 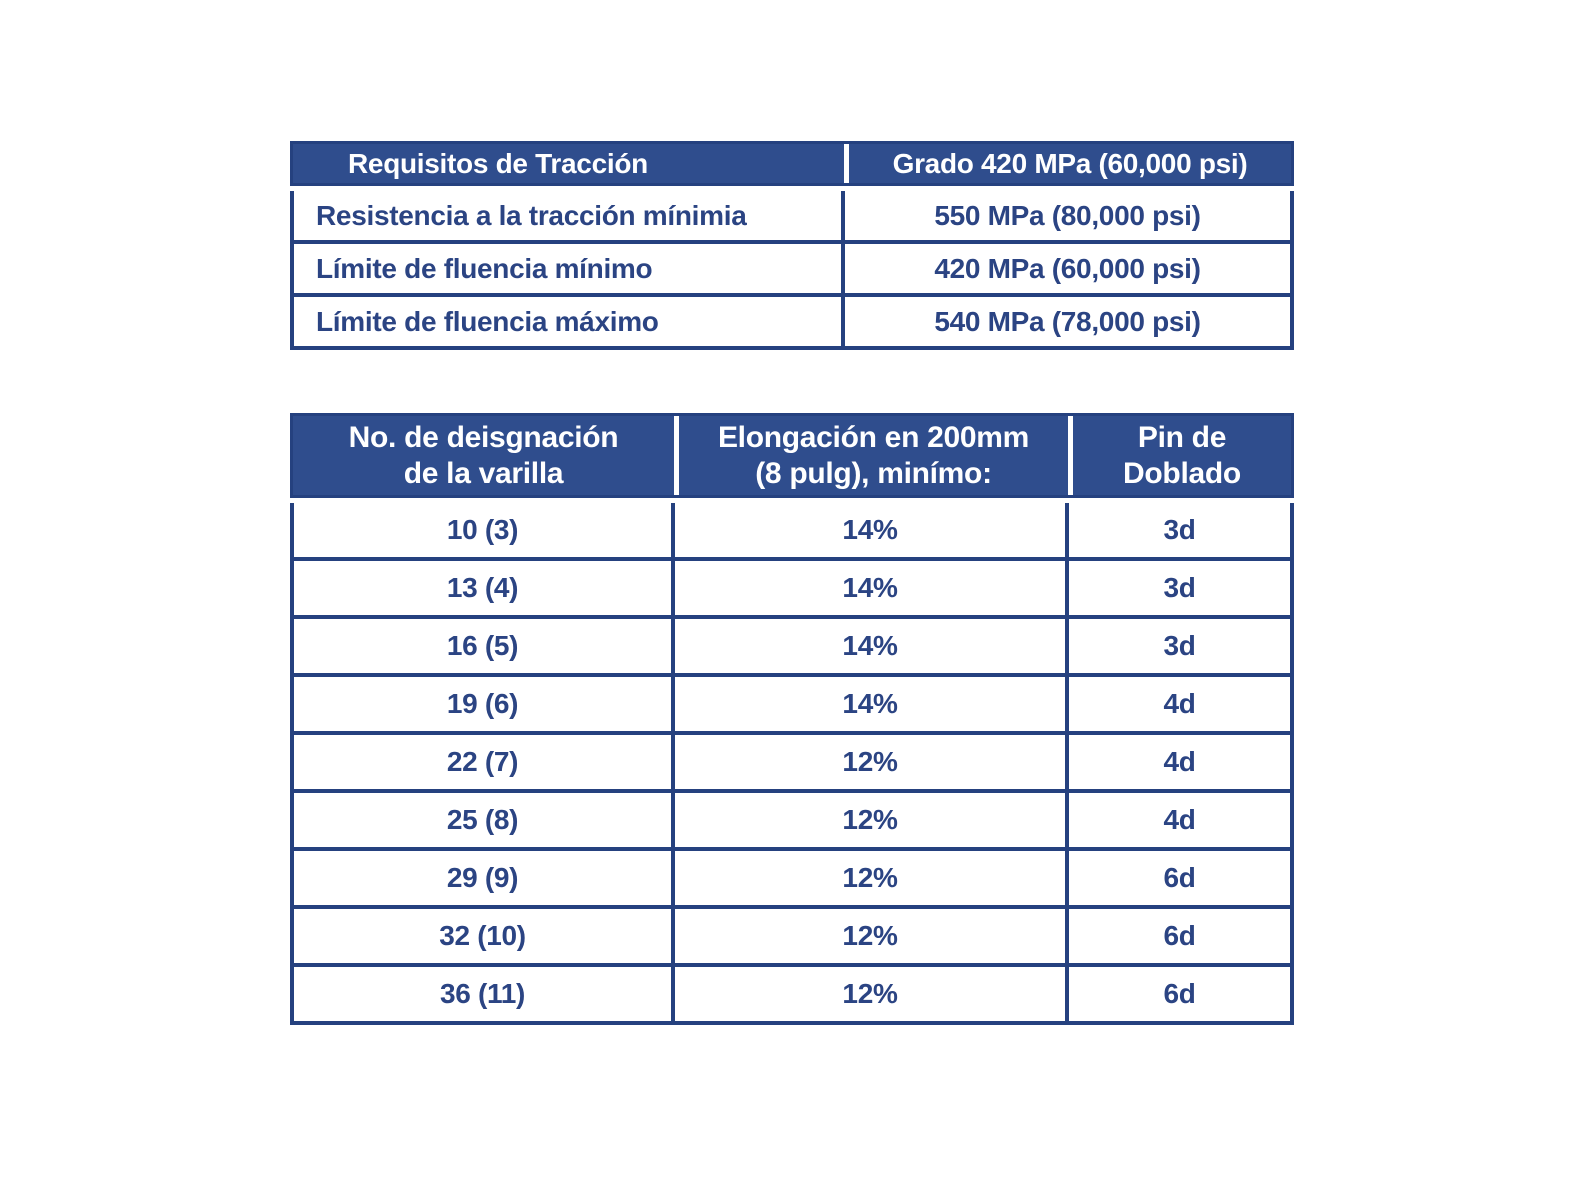 What do you see at coordinates (1179, 455) in the screenshot?
I see `bend-pin-column-header: Pin de Doblado` at bounding box center [1179, 455].